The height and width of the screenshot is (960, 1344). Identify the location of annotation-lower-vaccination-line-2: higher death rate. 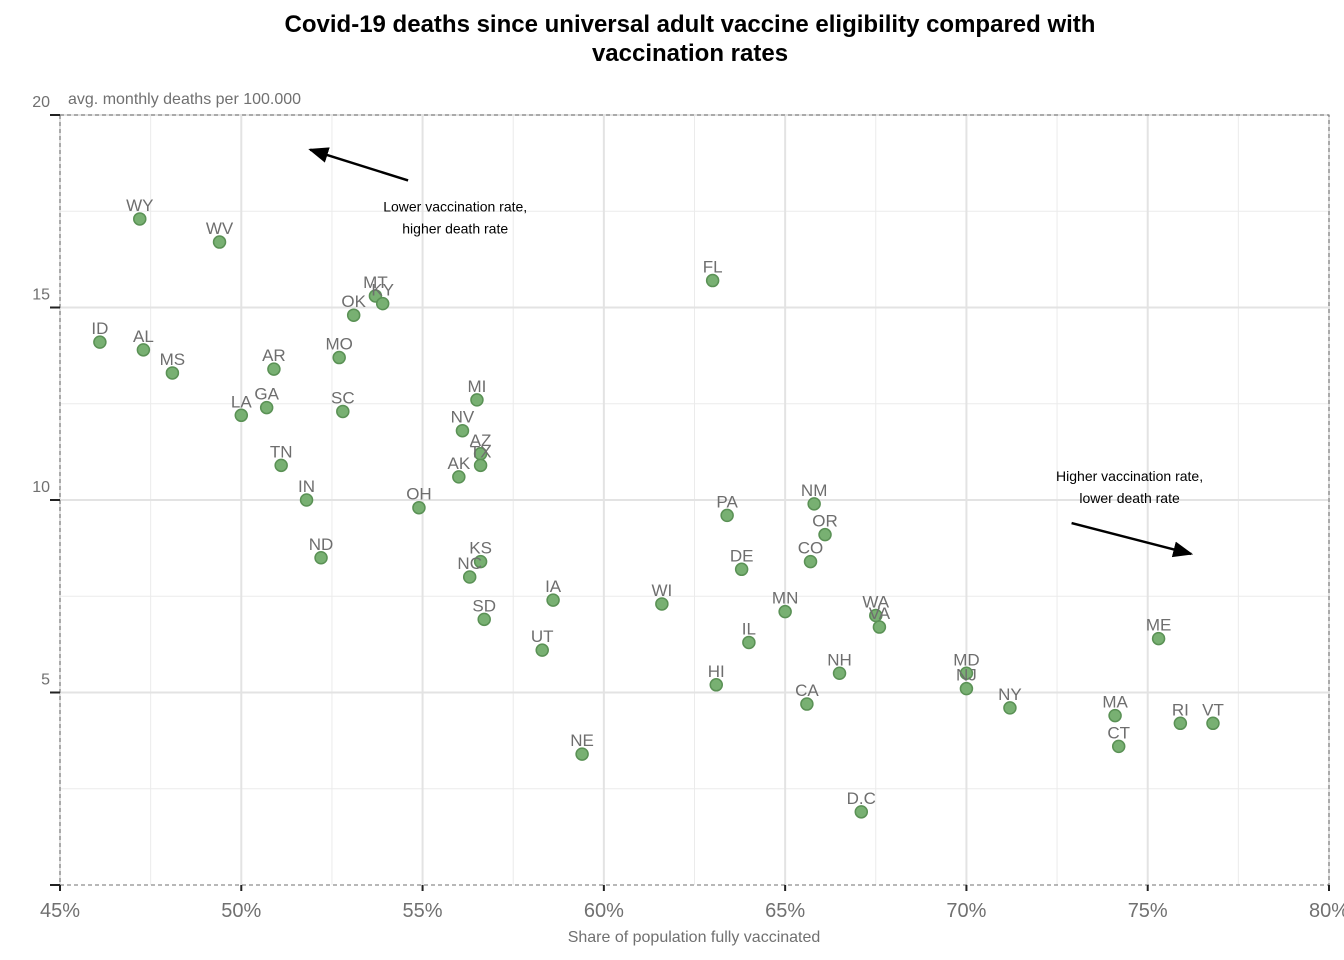
(455, 228).